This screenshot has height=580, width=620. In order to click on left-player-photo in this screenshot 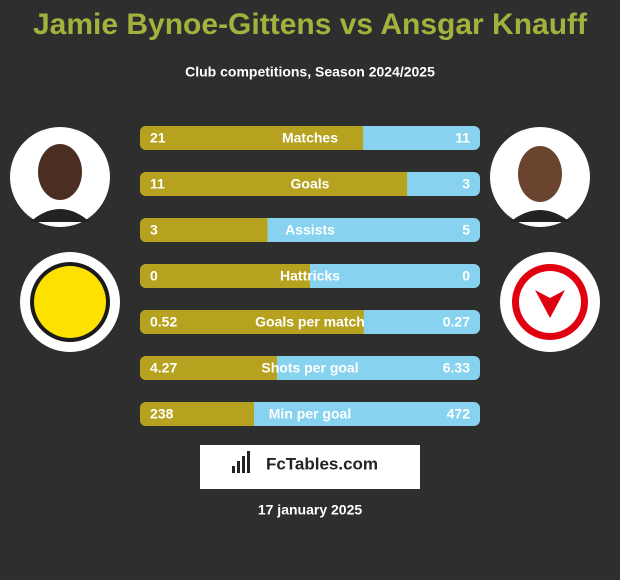, I will do `click(60, 177)`.